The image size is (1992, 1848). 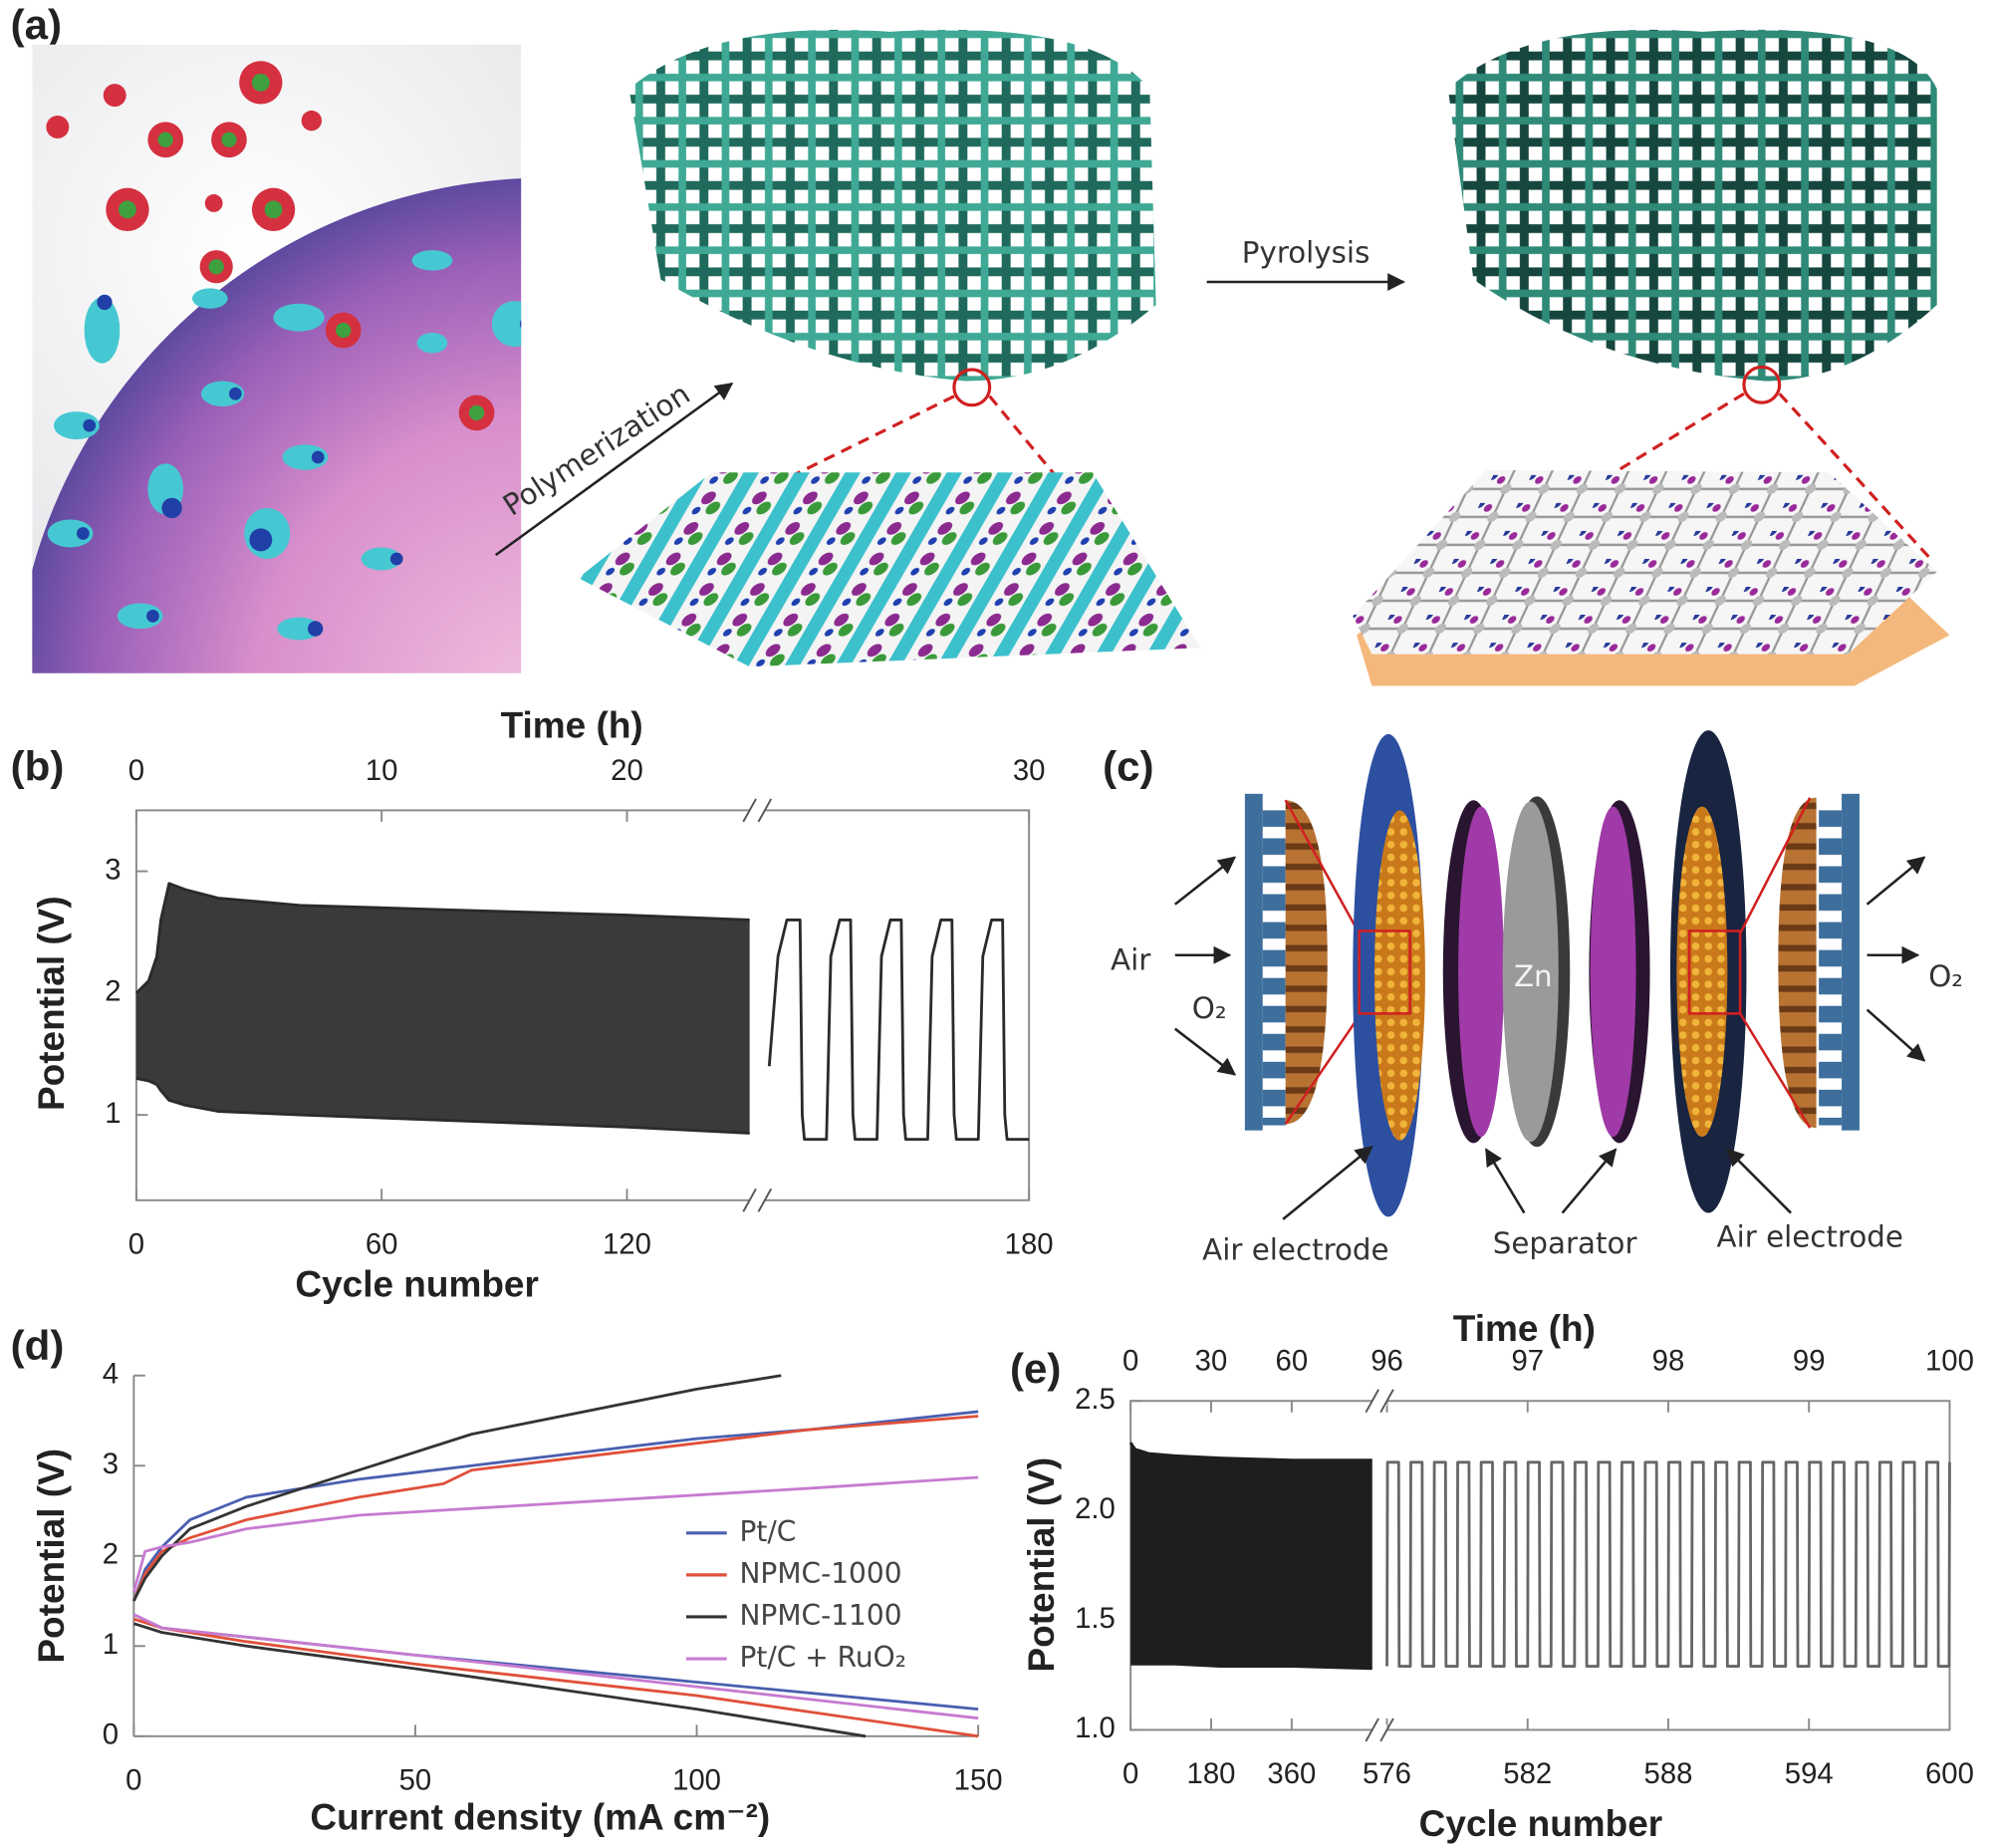 I want to click on x-axis-title: Current density (mA cm⁻²), so click(x=540, y=1818).